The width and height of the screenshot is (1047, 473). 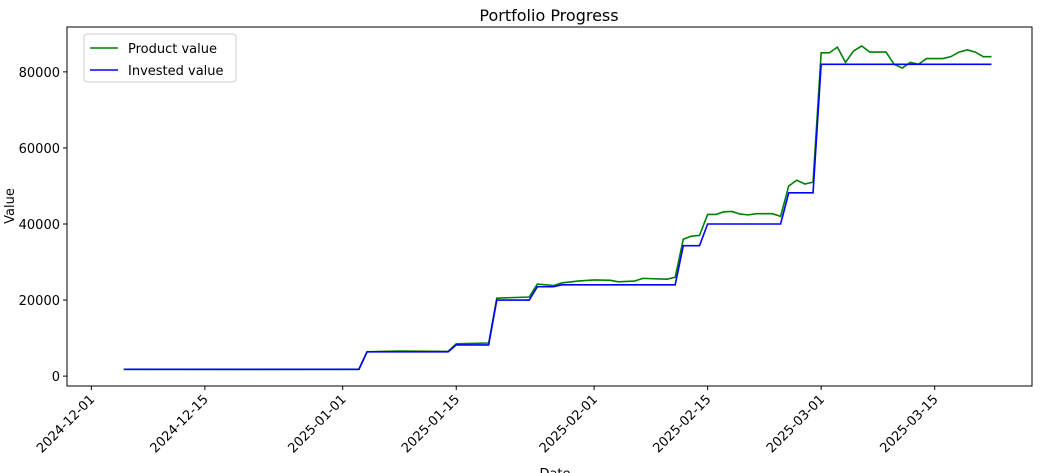 What do you see at coordinates (176, 71) in the screenshot?
I see `legend-label: Invested value` at bounding box center [176, 71].